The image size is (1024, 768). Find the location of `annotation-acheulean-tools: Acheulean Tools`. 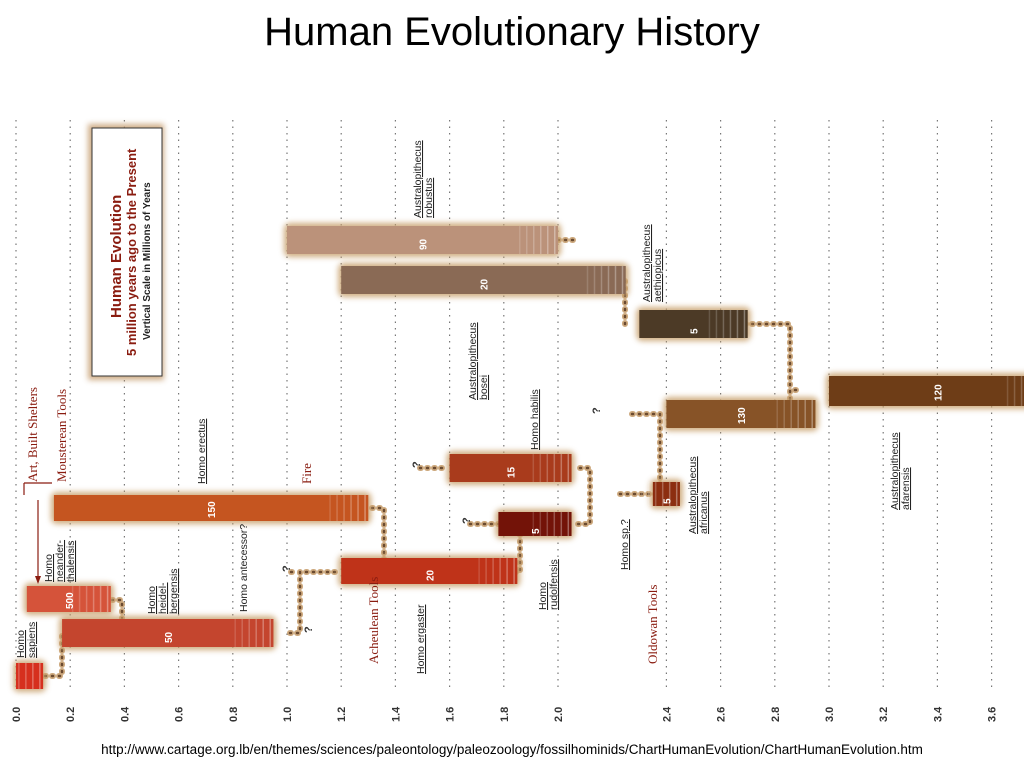

annotation-acheulean-tools: Acheulean Tools is located at coordinates (373, 620).